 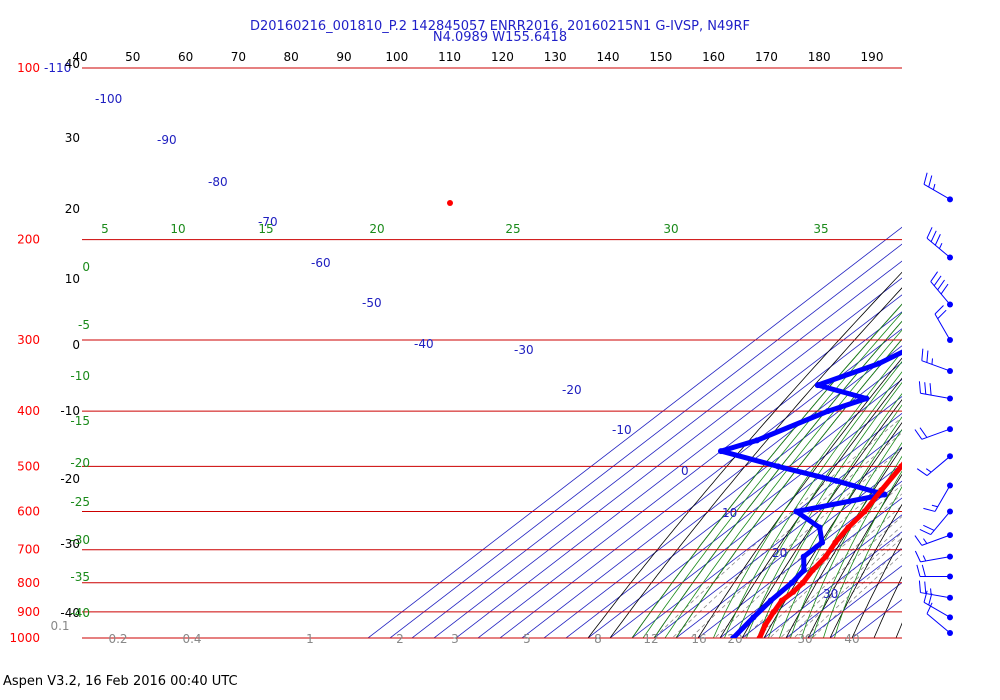 What do you see at coordinates (527, 639) in the screenshot?
I see `mixing-ratio-label: 5` at bounding box center [527, 639].